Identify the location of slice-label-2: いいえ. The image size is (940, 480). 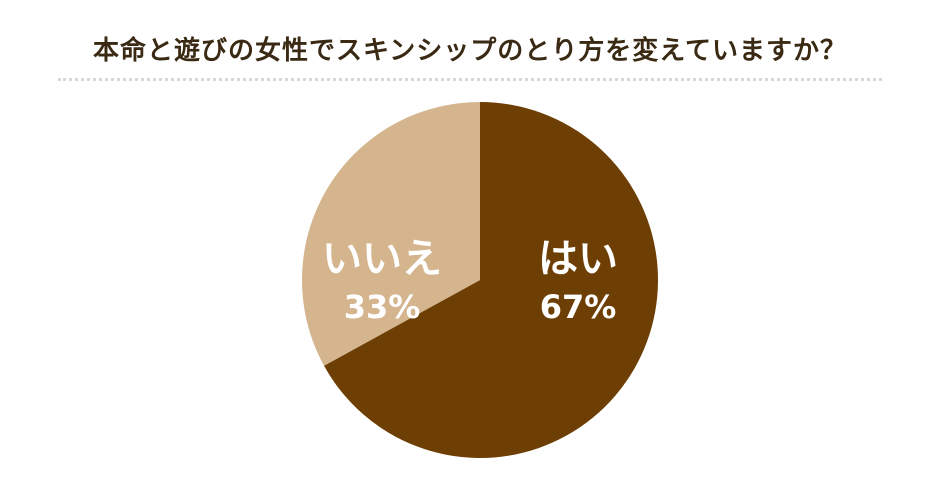
(382, 259).